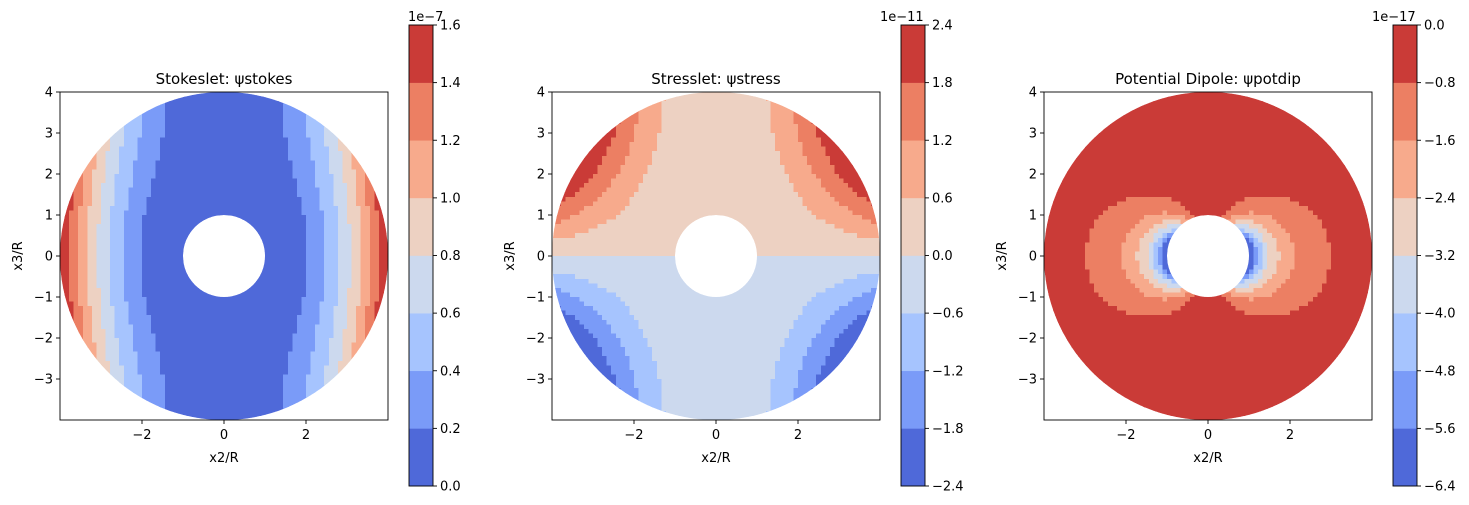 This screenshot has width=1469, height=505. What do you see at coordinates (510, 255) in the screenshot?
I see `stresslet-ylabel: x3/R` at bounding box center [510, 255].